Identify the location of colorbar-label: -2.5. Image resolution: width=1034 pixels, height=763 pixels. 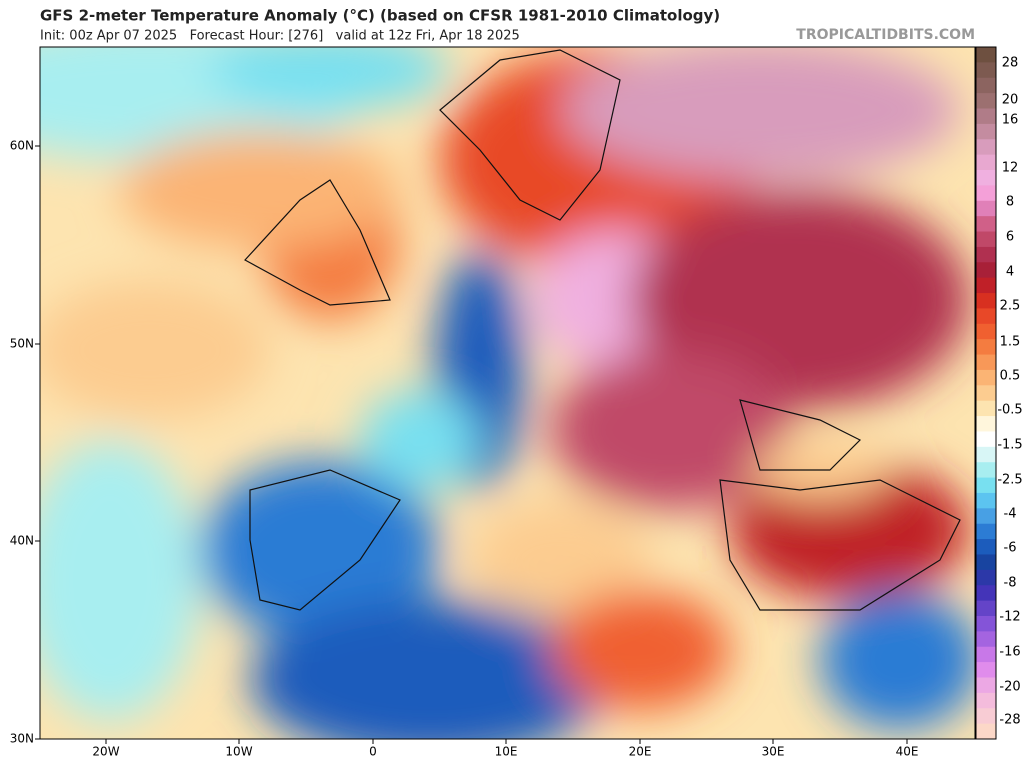
(1009, 480).